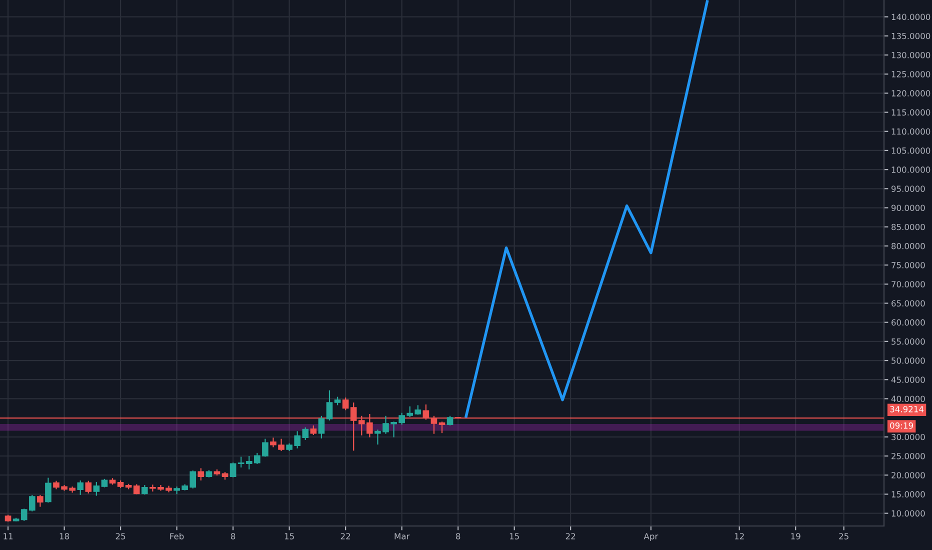  I want to click on y-tick-label: 135.0000, so click(911, 36).